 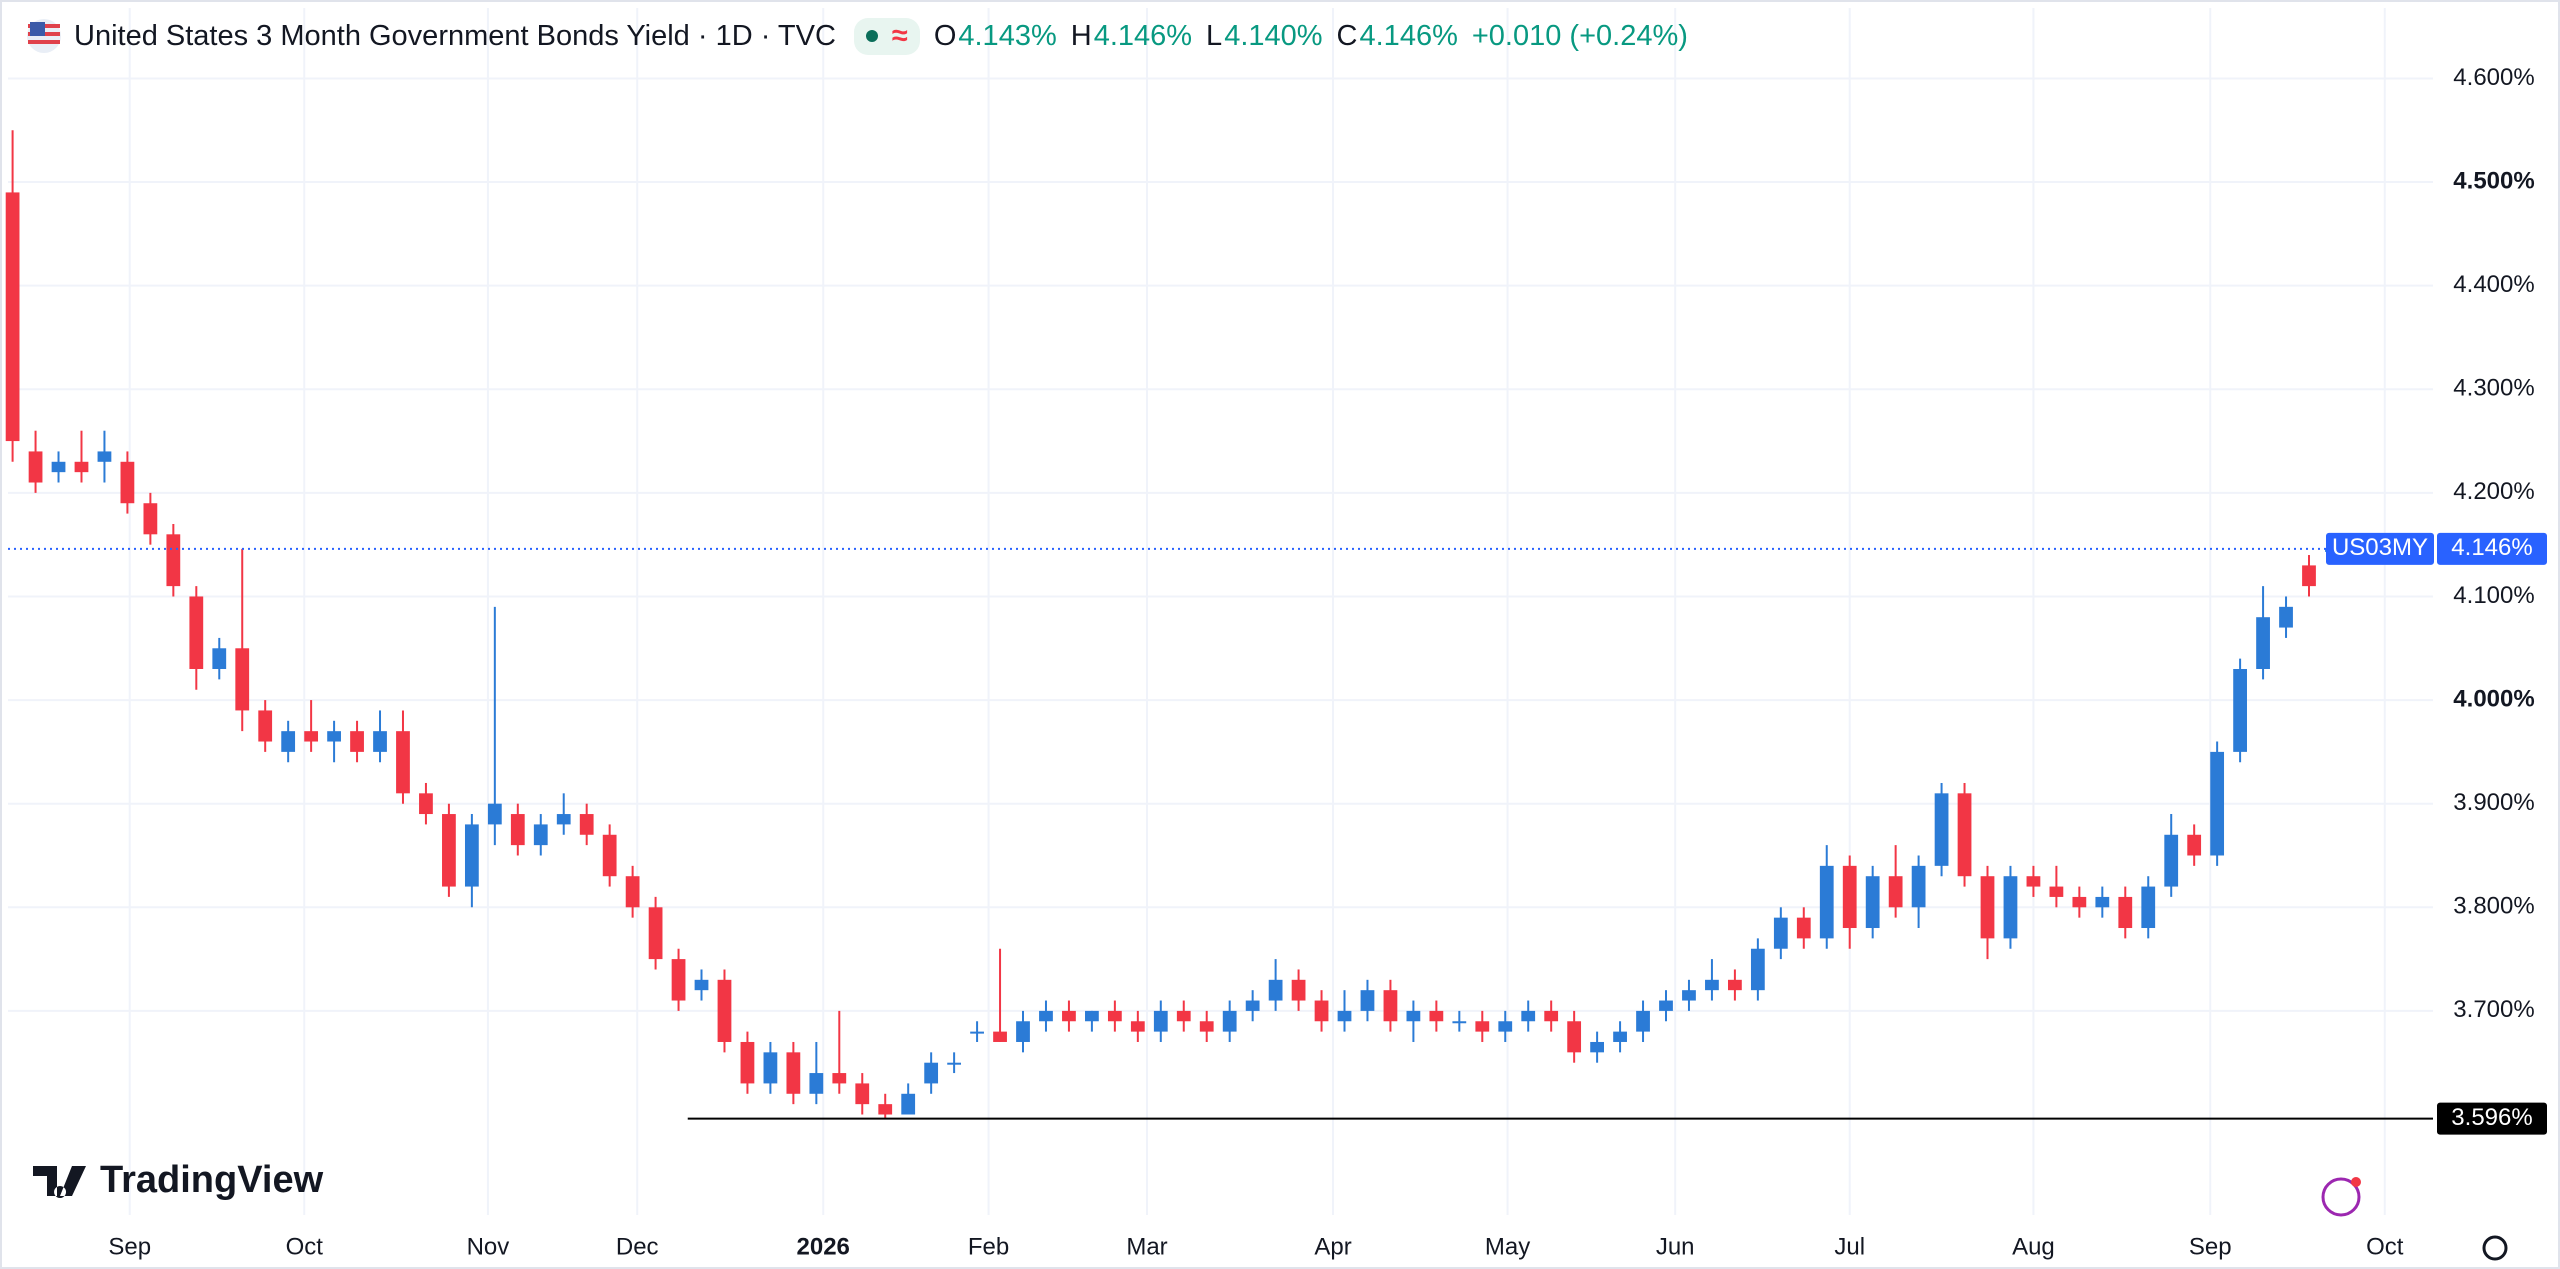 I want to click on price-tag, so click(x=2492, y=548).